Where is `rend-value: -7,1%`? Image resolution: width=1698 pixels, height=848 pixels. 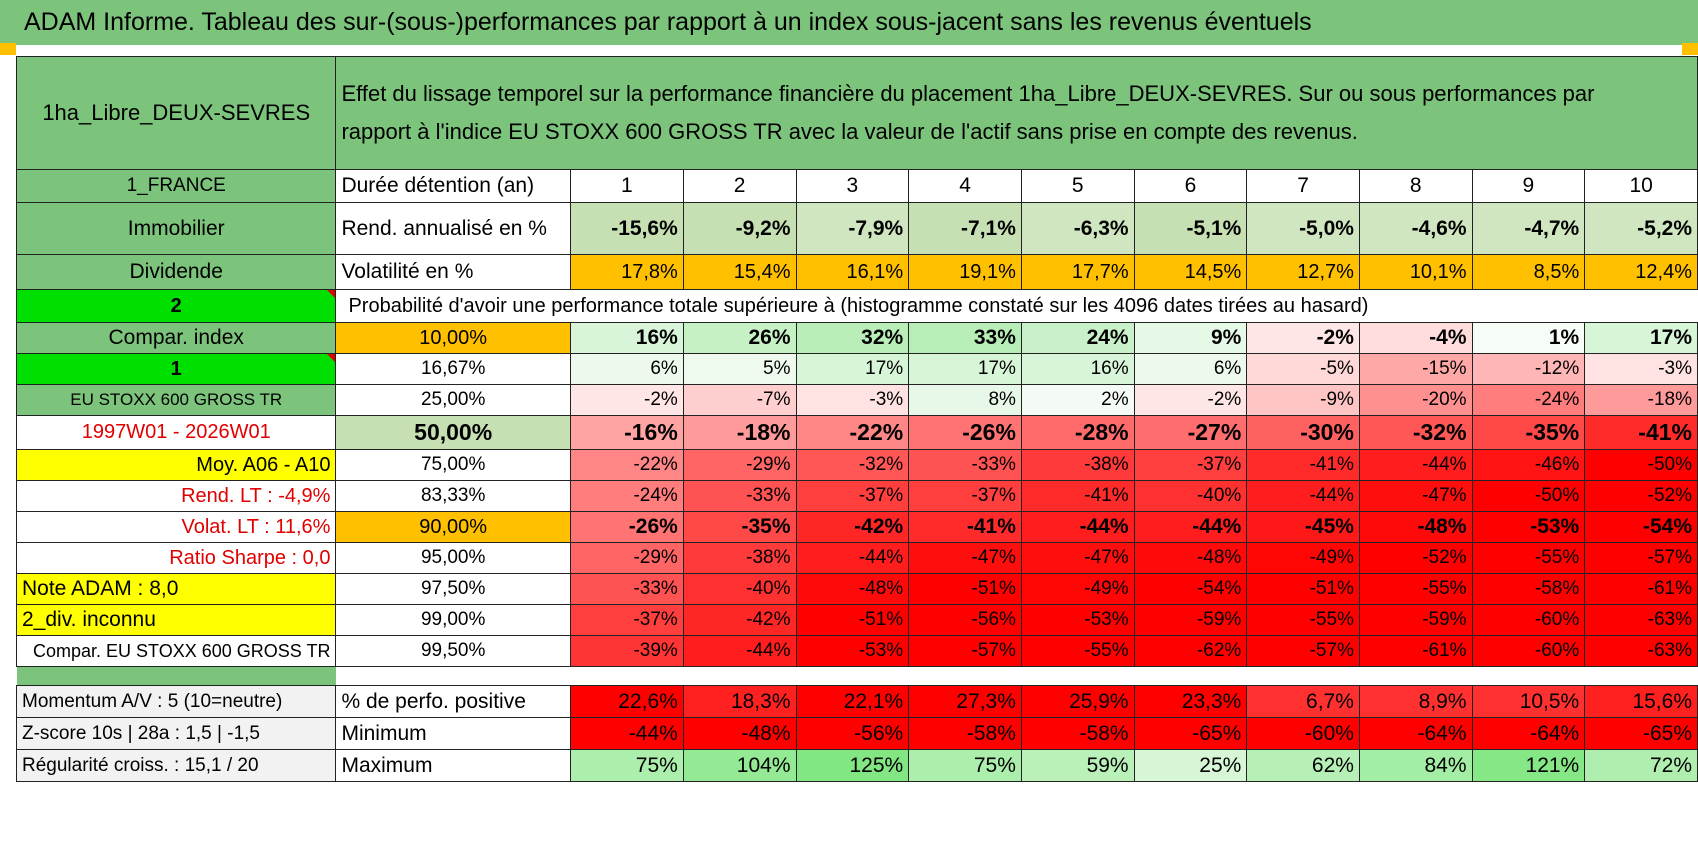 rend-value: -7,1% is located at coordinates (965, 228).